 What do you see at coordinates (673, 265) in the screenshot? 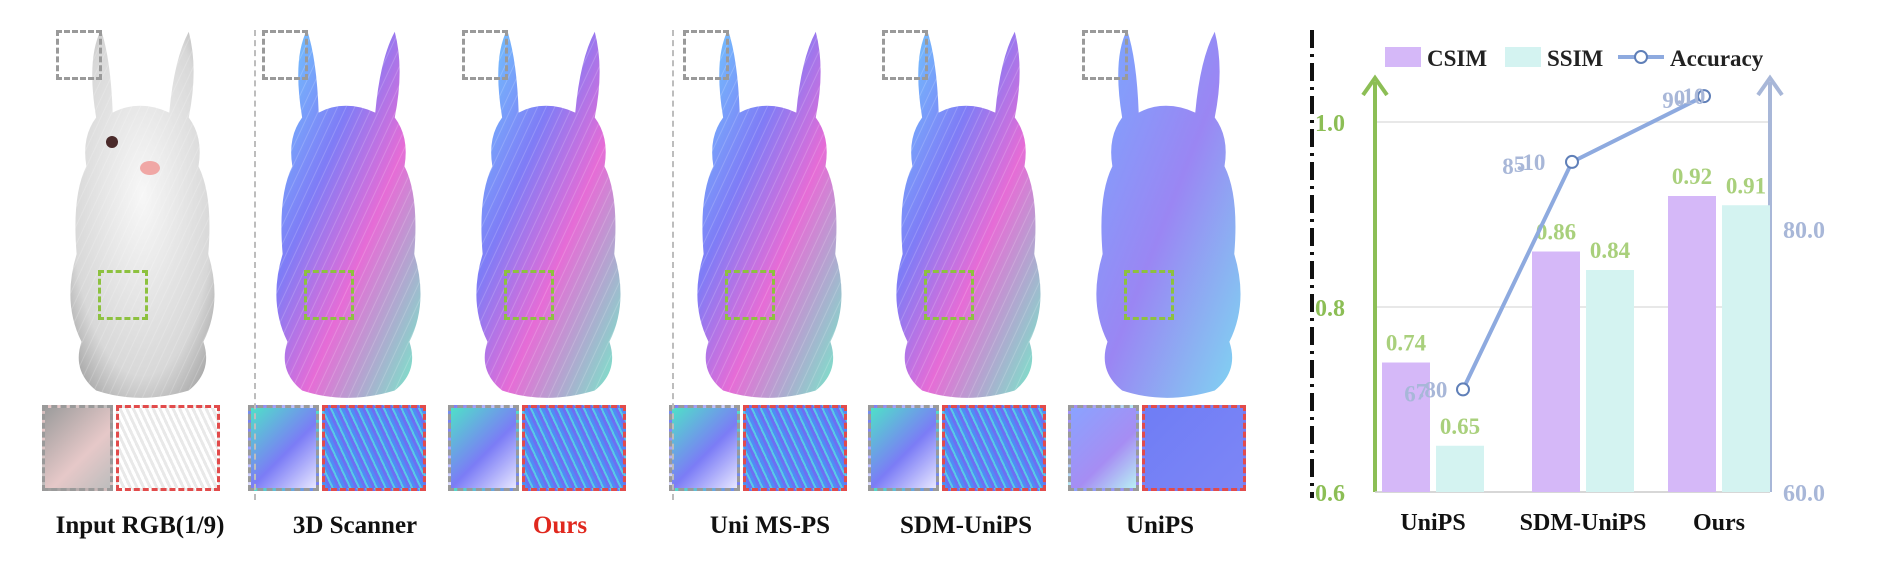
I see `separator-middle` at bounding box center [673, 265].